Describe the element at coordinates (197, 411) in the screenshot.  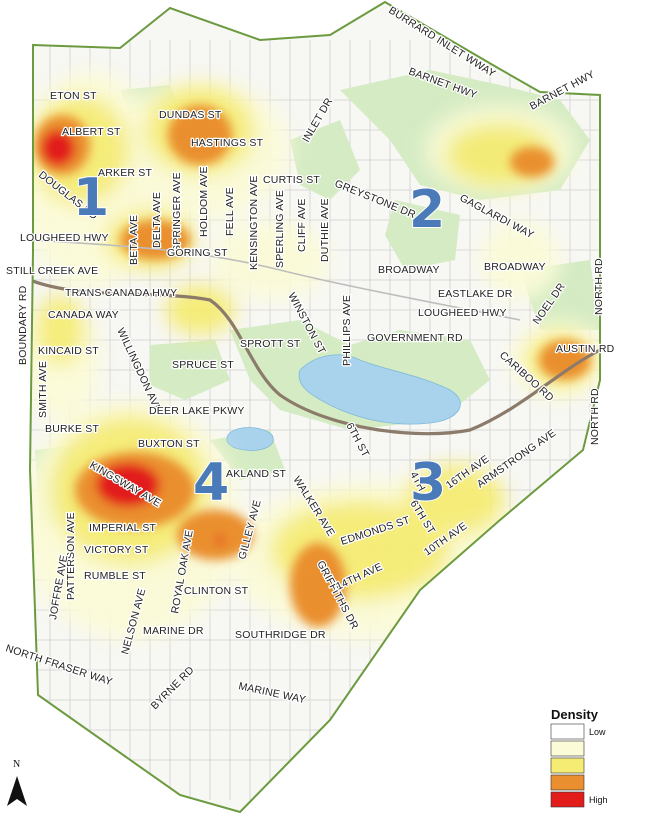
I see `street-label: DEER LAKE PKWY` at that location.